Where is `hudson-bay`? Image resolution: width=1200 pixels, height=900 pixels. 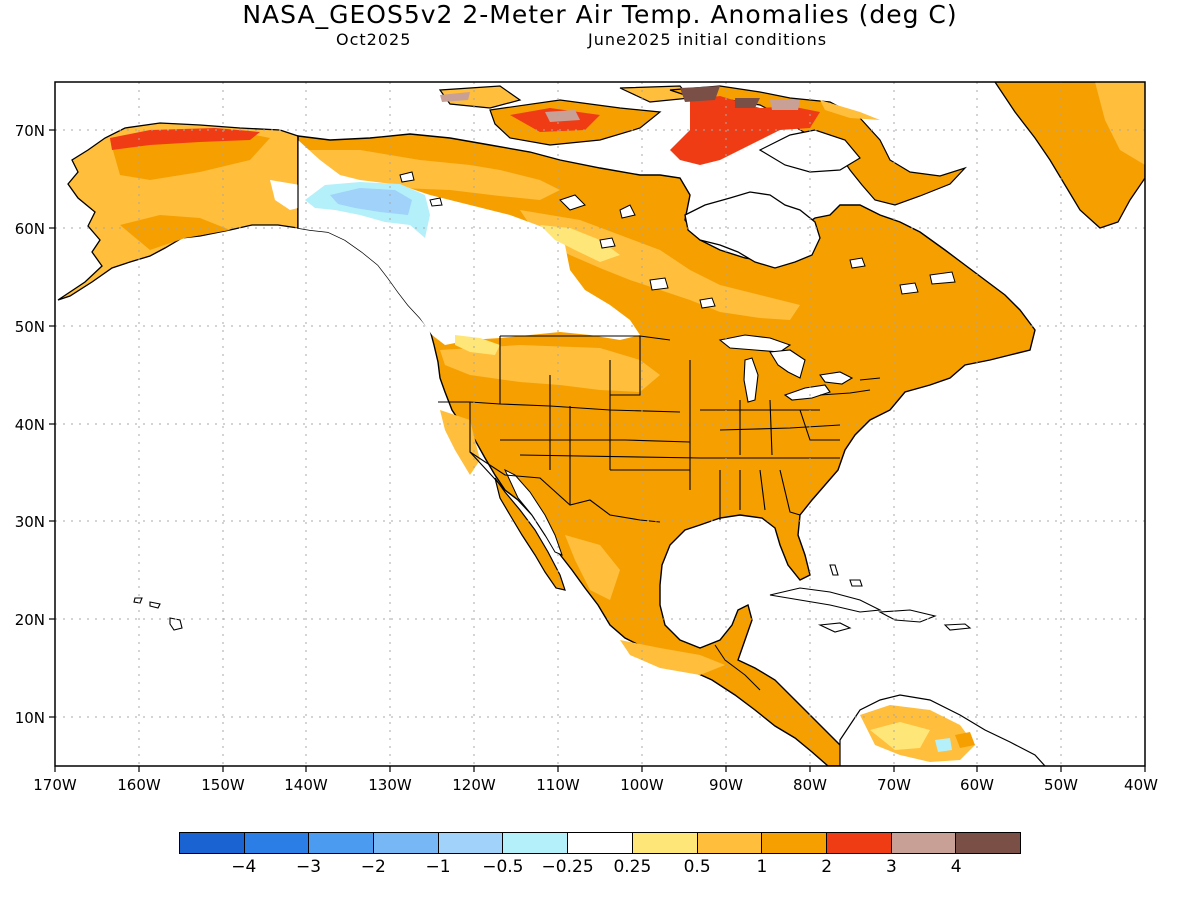
hudson-bay is located at coordinates (752, 230).